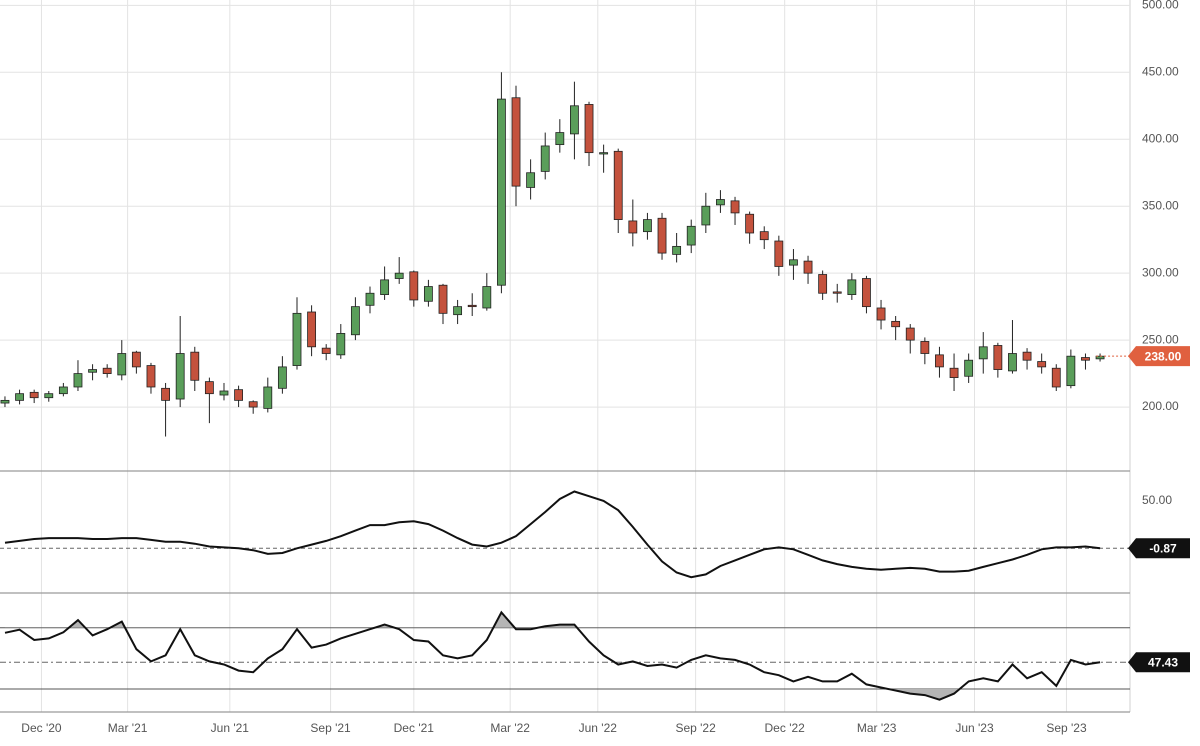 Image resolution: width=1200 pixels, height=746 pixels. What do you see at coordinates (41, 728) in the screenshot?
I see `x-tick-label: Dec '20` at bounding box center [41, 728].